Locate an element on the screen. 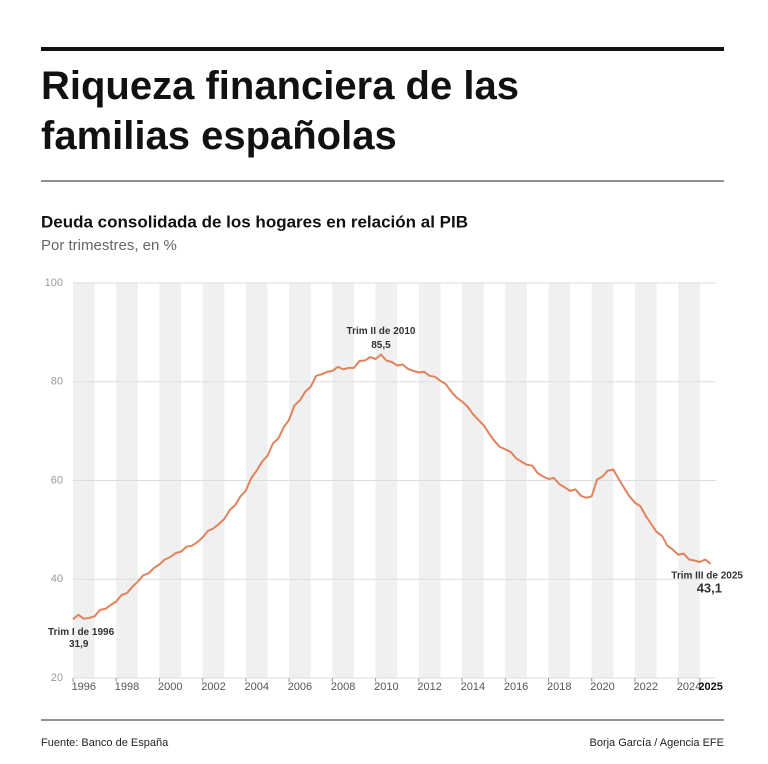 Image resolution: width=768 pixels, height=764 pixels. x-tick-label: 2024 is located at coordinates (689, 687).